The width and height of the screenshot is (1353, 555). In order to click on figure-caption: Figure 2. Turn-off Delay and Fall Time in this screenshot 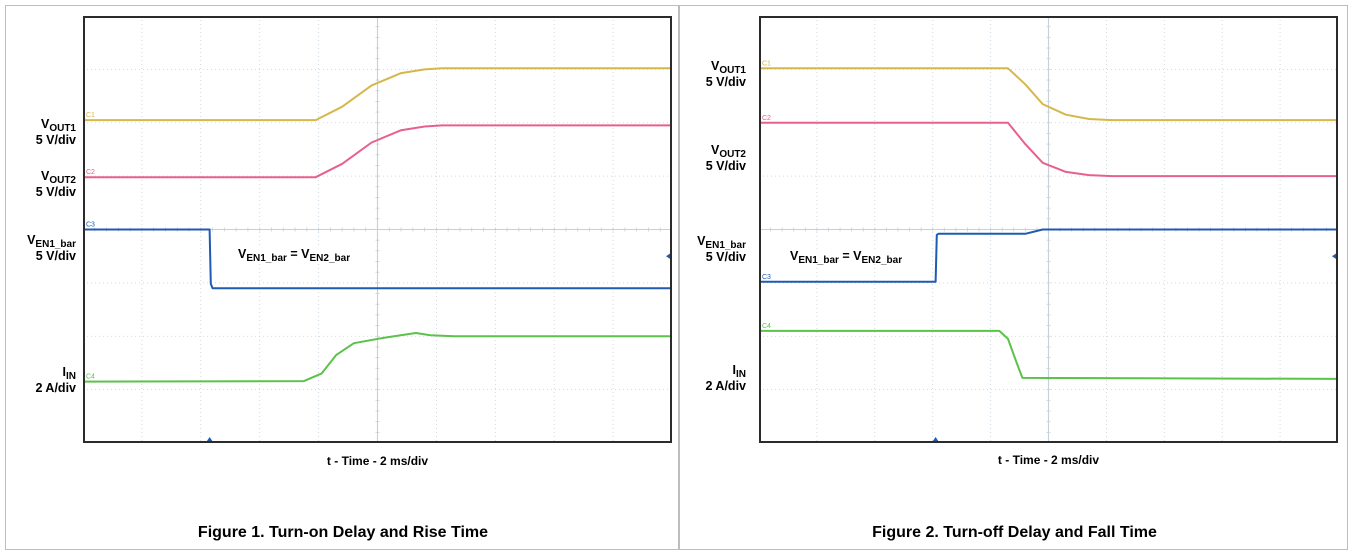, I will do `click(1014, 532)`.